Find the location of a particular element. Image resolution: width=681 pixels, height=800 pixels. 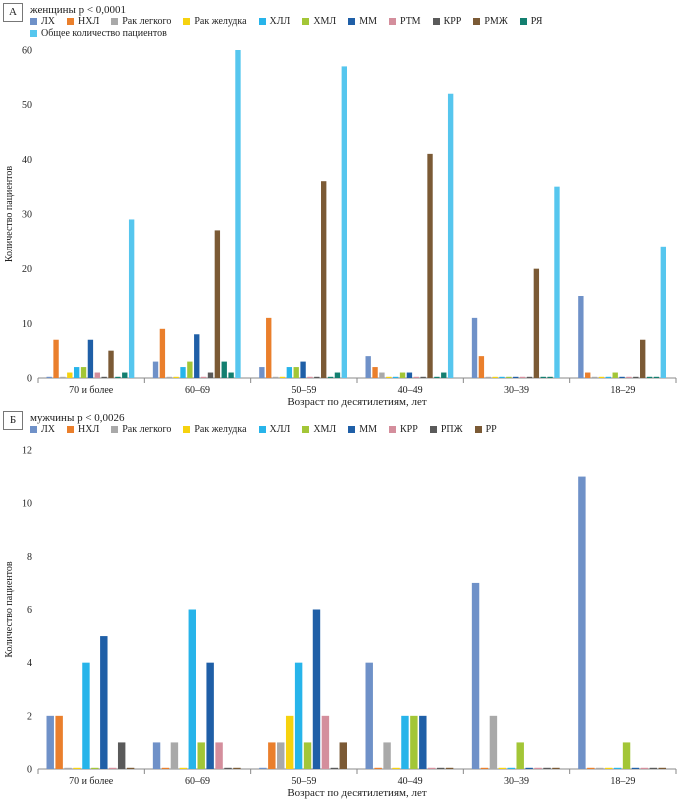

bar-a-c0-s7 is located at coordinates (97, 375).